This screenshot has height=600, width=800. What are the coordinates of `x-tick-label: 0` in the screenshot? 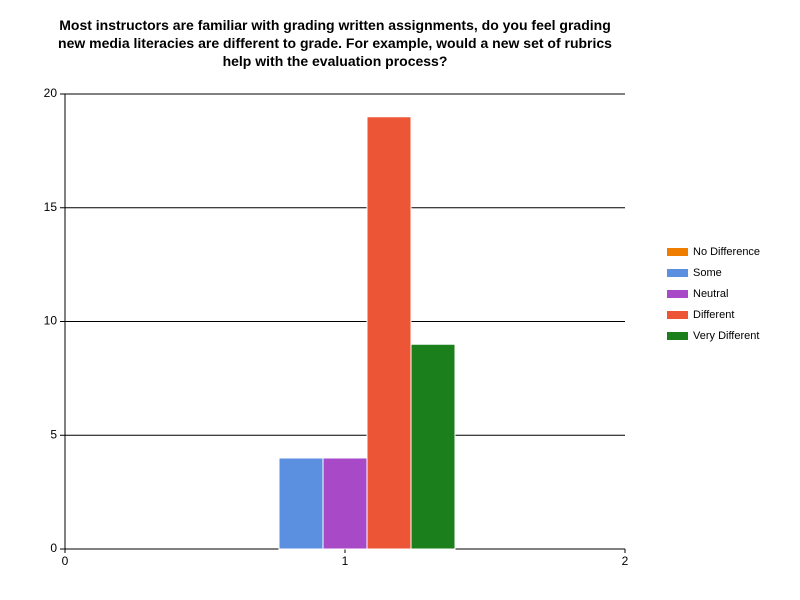 It's located at (65, 561).